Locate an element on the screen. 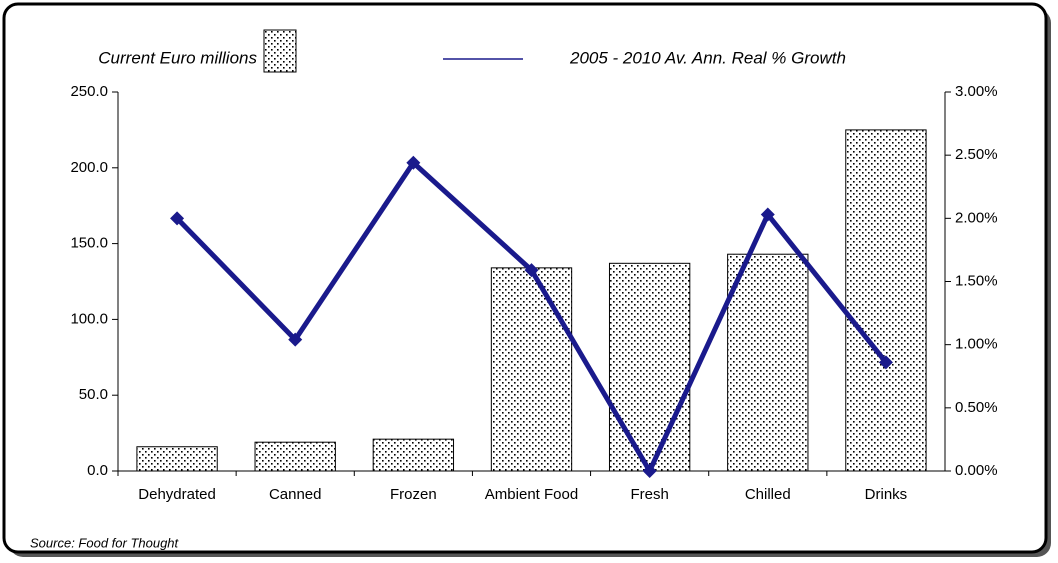  y2-tick-label: 3.00% is located at coordinates (976, 91).